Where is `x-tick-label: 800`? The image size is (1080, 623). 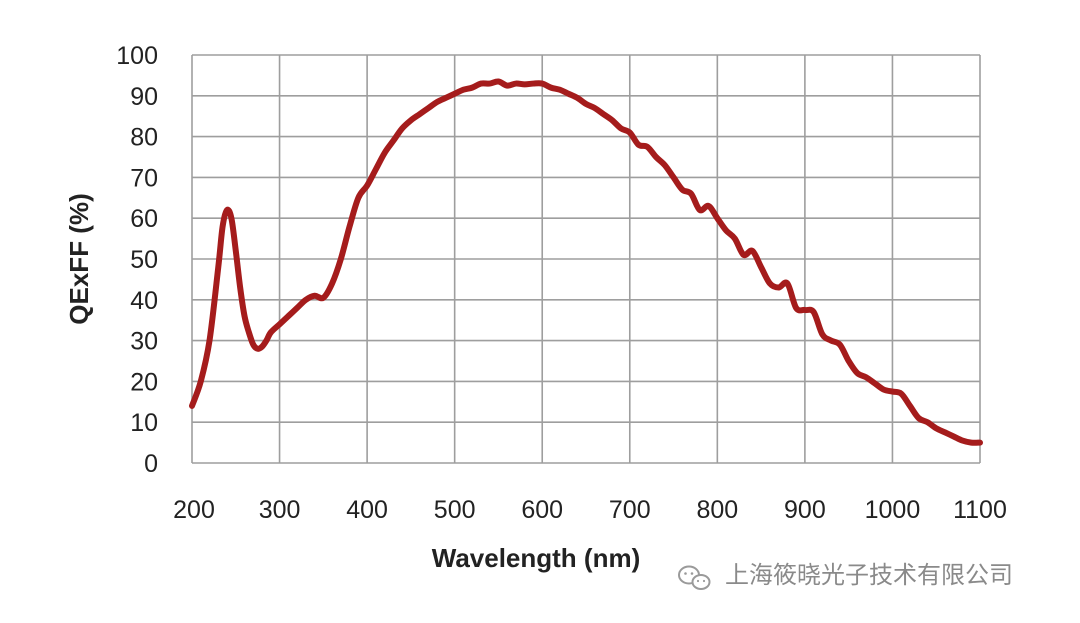 x-tick-label: 800 is located at coordinates (717, 510).